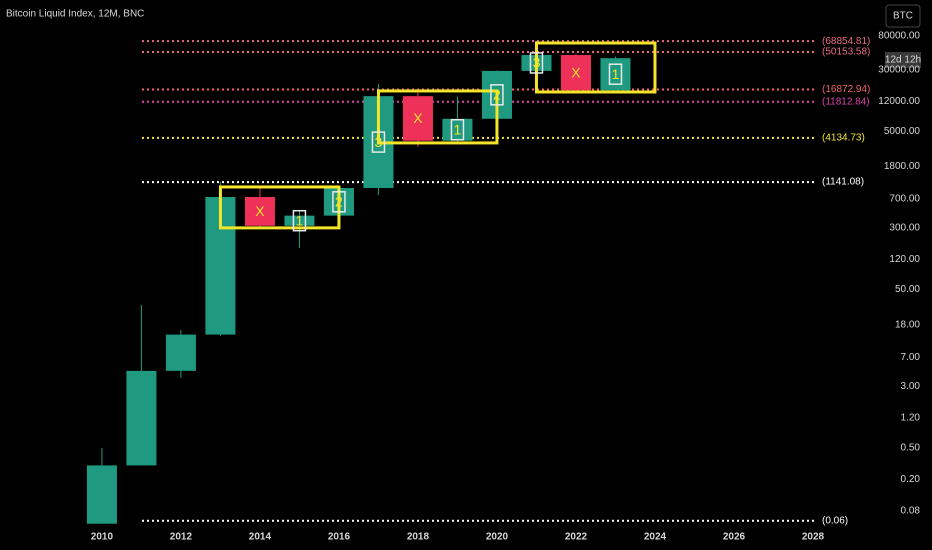  Describe the element at coordinates (339, 537) in the screenshot. I see `x-tick-label: 2016` at that location.